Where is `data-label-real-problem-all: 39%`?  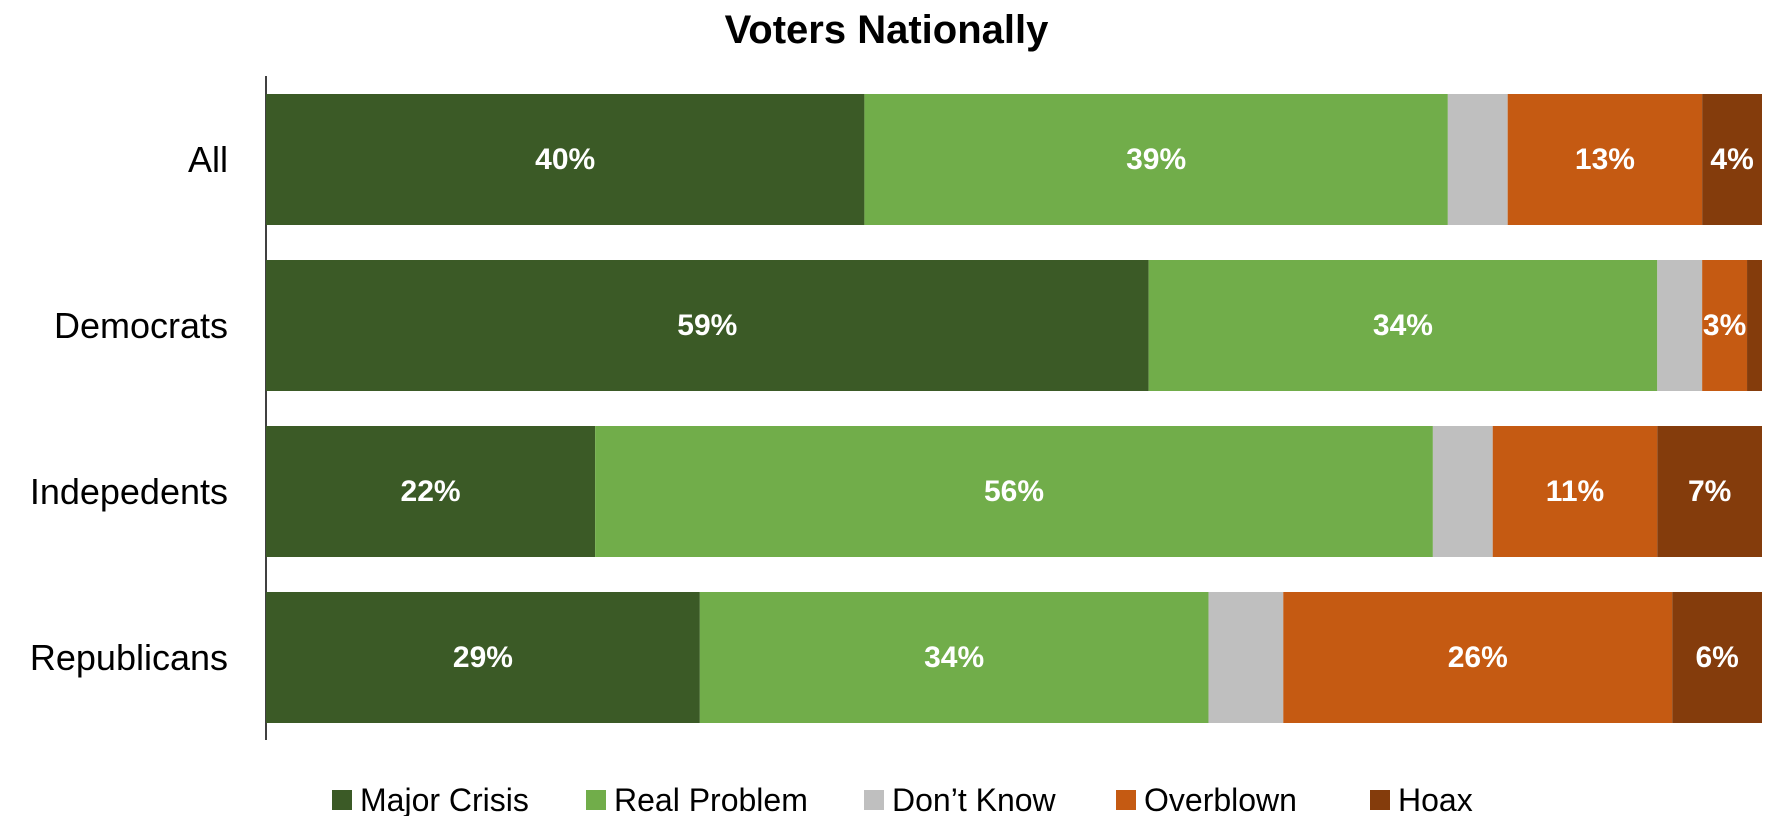
data-label-real-problem-all: 39% is located at coordinates (1156, 159).